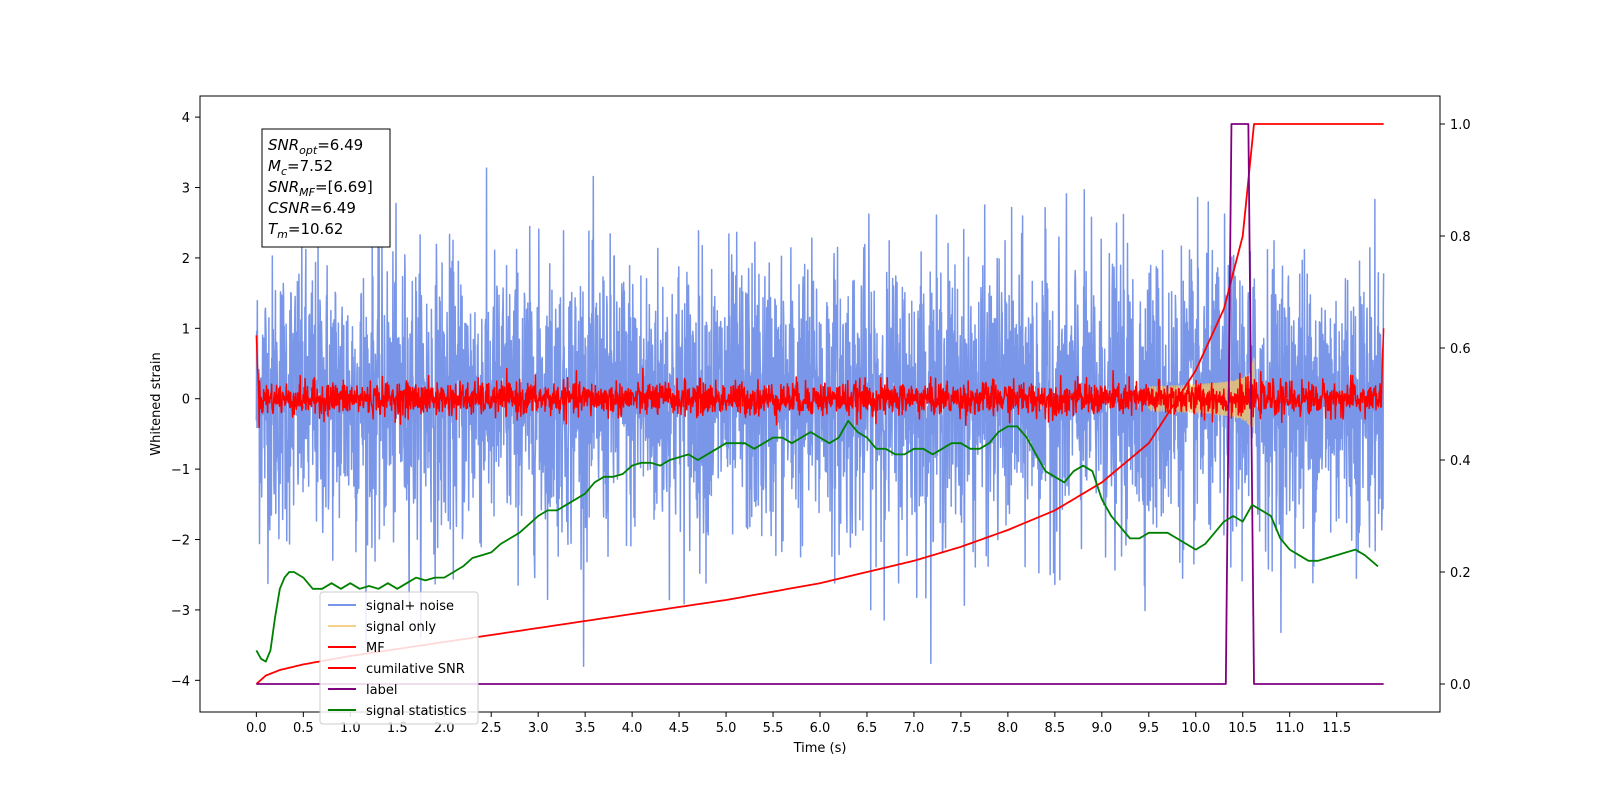 This screenshot has height=800, width=1600. What do you see at coordinates (344, 187) in the screenshot?
I see `annotation-value: =[6.69]` at bounding box center [344, 187].